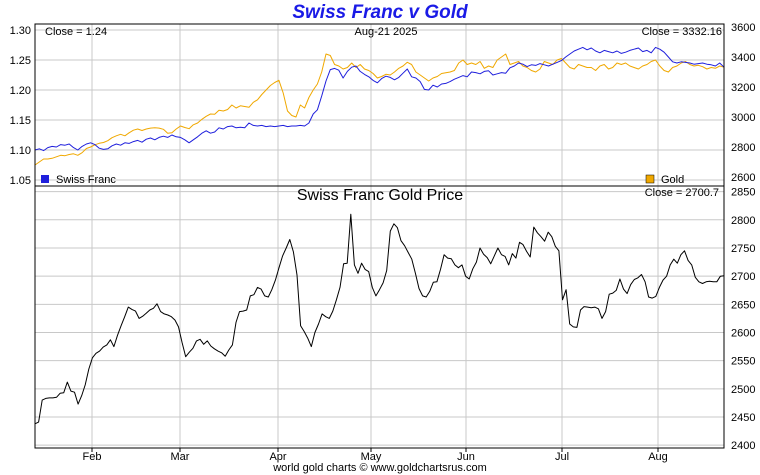  I want to click on y-bottom-tick-label: 2400, so click(743, 446).